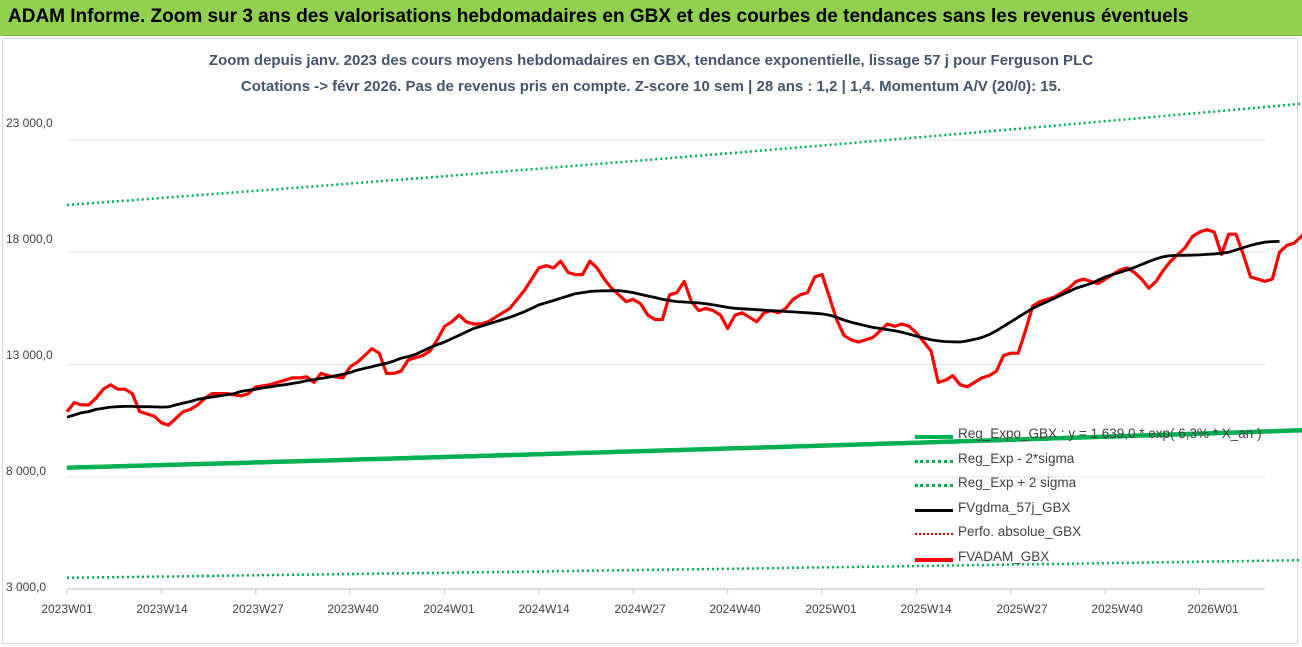  What do you see at coordinates (640, 609) in the screenshot?
I see `x-tick-label: 2024W27` at bounding box center [640, 609].